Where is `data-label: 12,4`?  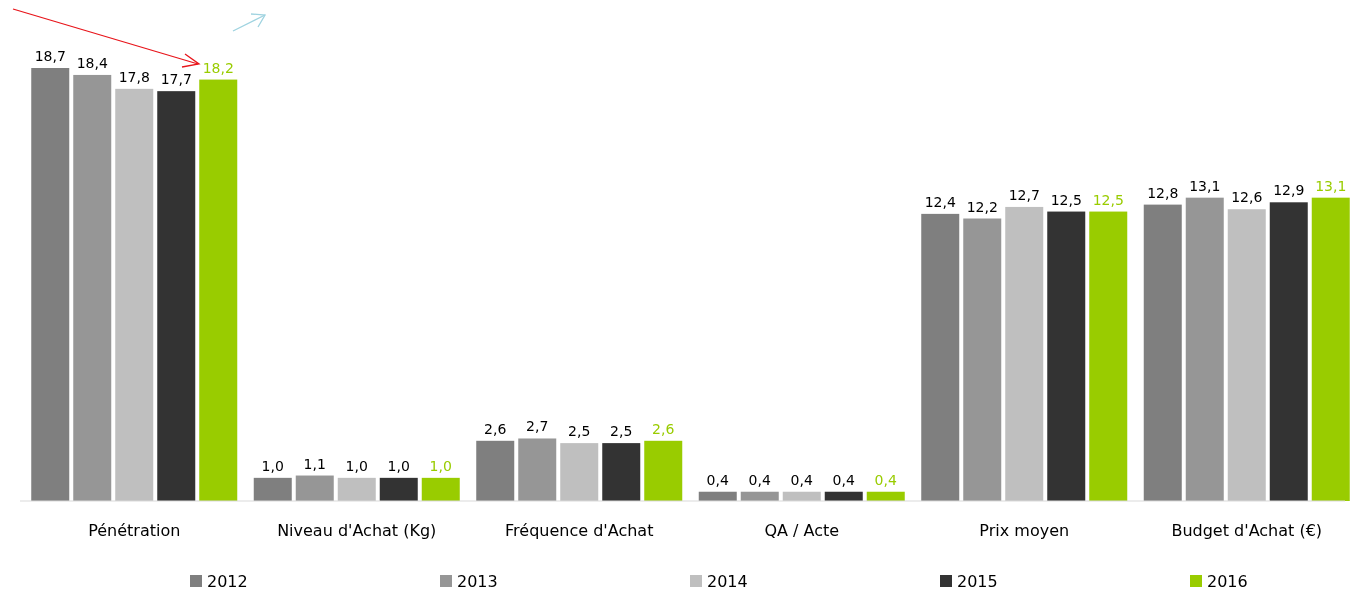 data-label: 12,4 is located at coordinates (940, 201).